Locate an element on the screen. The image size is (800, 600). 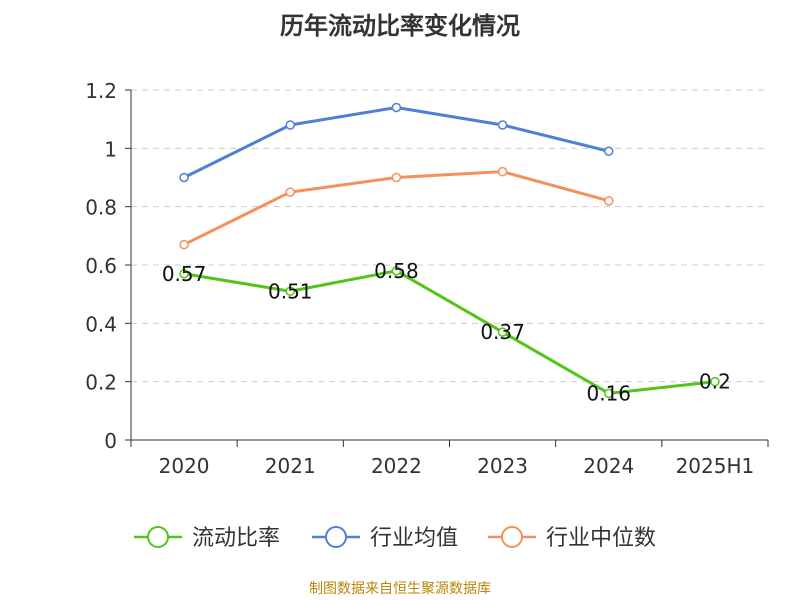
x-tick-label: 2025H1 is located at coordinates (715, 466).